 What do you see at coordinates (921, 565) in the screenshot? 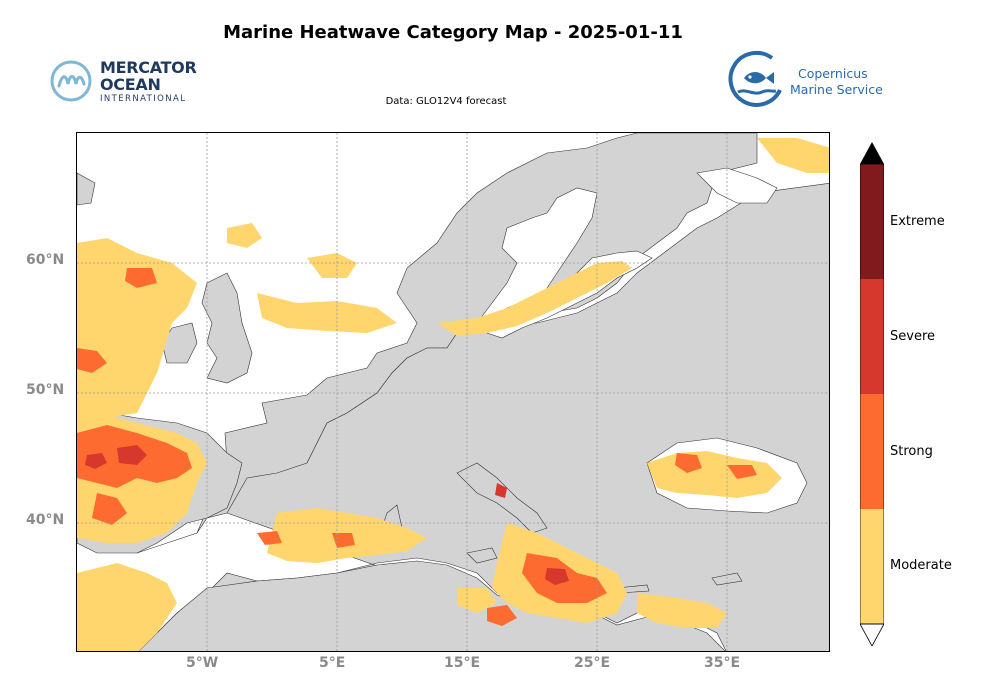
I see `colorbar-label-moderate: Moderate` at bounding box center [921, 565].